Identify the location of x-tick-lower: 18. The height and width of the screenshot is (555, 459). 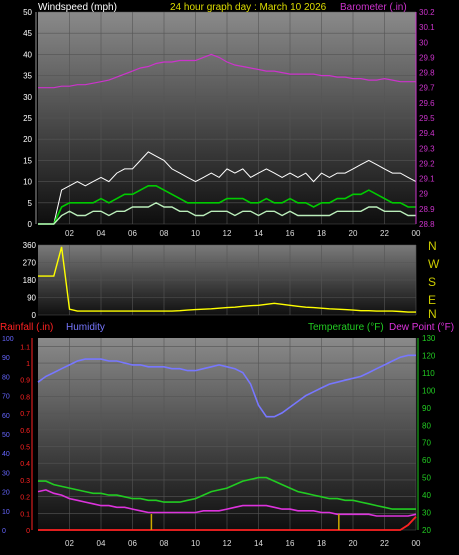
(321, 543).